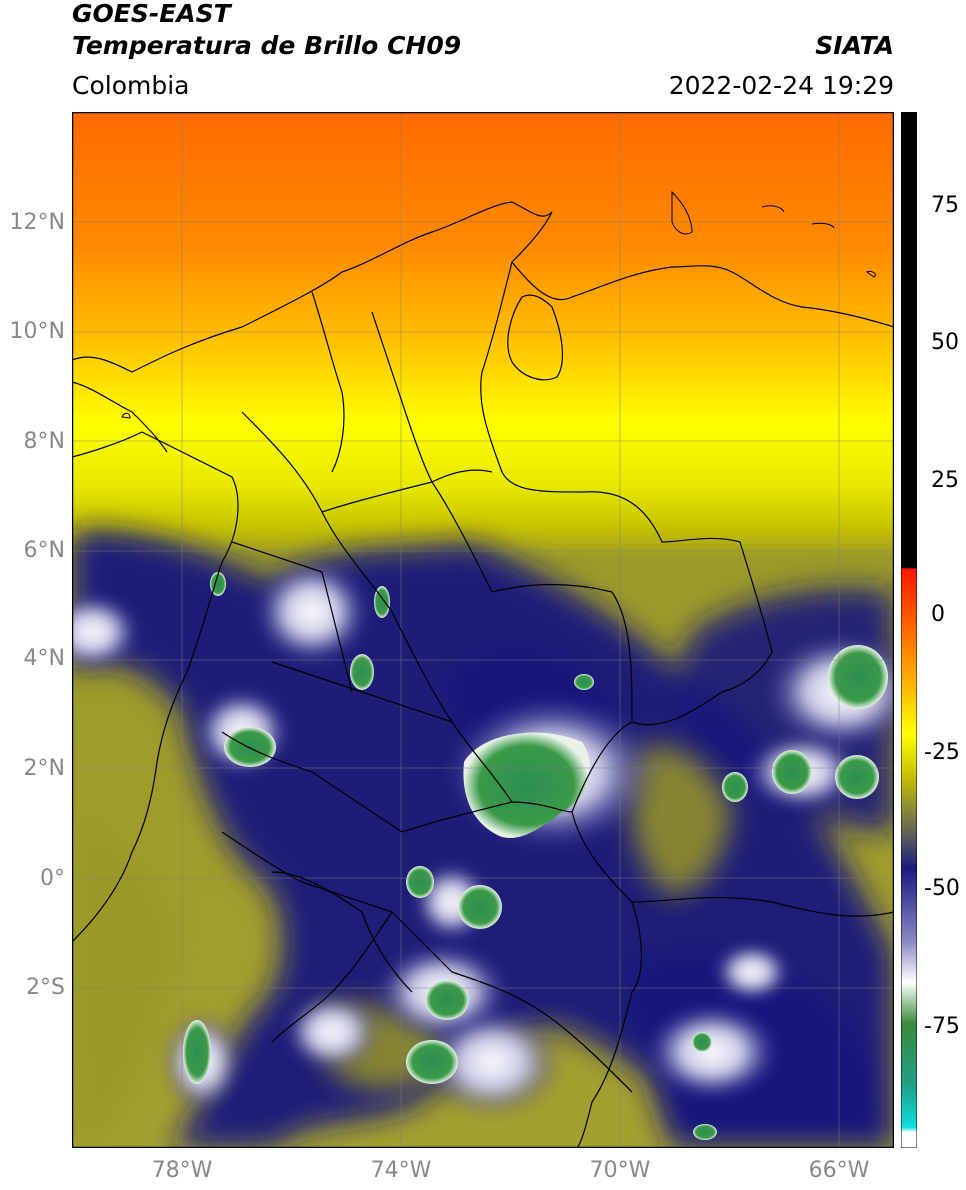 The height and width of the screenshot is (1190, 966). What do you see at coordinates (938, 614) in the screenshot?
I see `colorbar-tick: 0` at bounding box center [938, 614].